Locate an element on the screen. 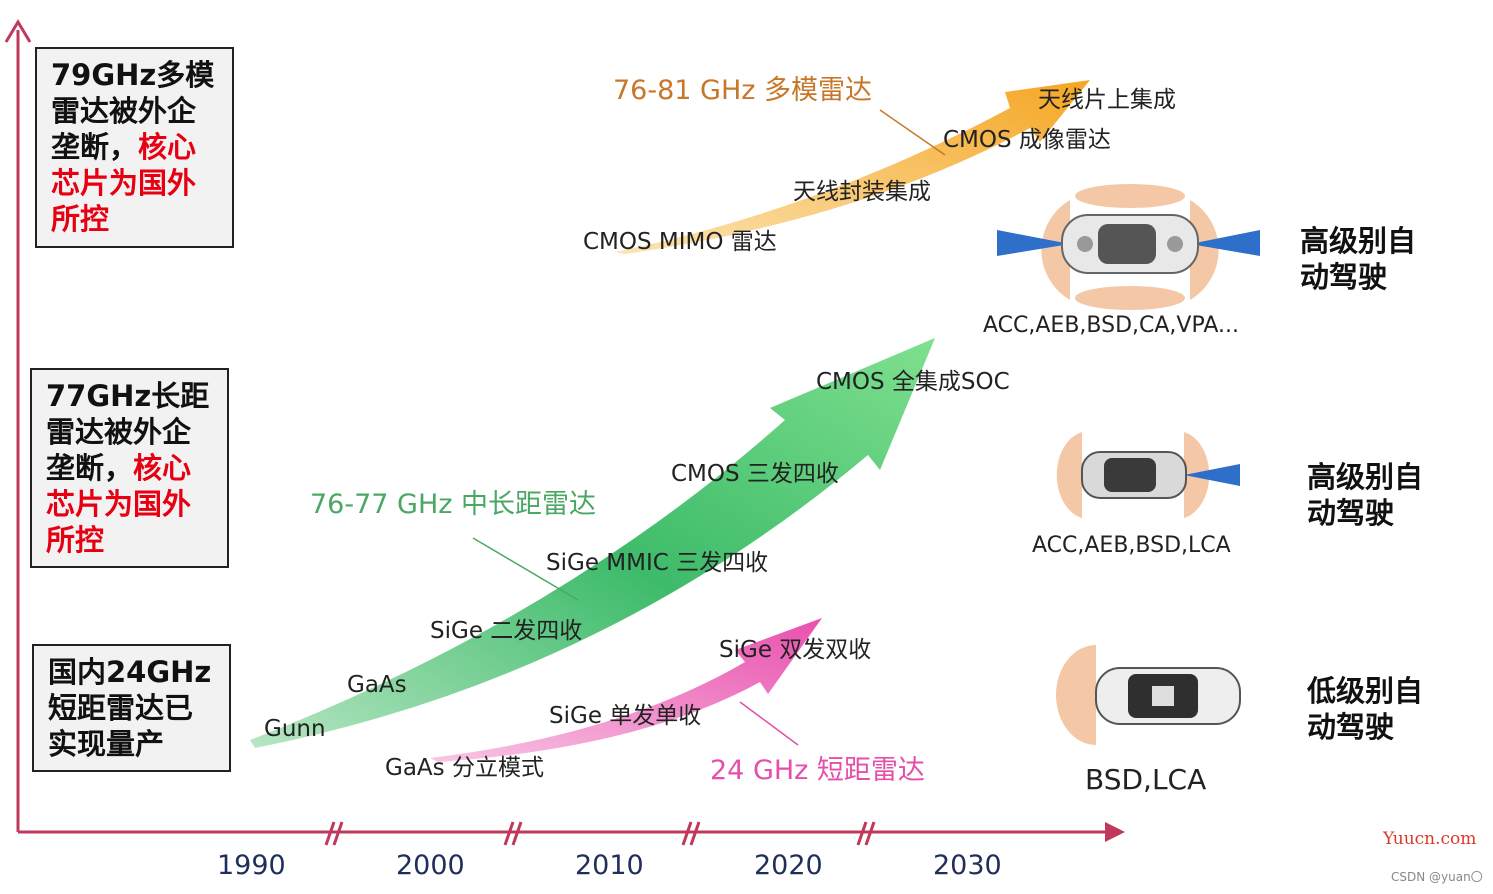 Image resolution: width=1493 pixels, height=894 pixels. car-top-cabin is located at coordinates (1127, 244).